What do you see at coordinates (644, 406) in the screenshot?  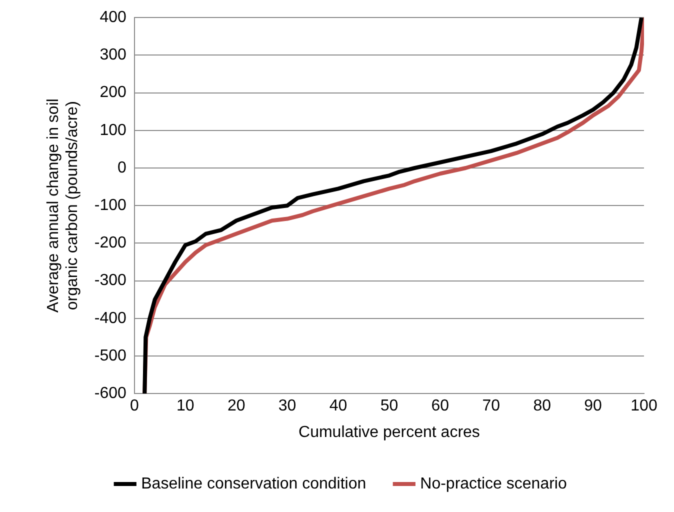 I see `x-tick-label: 100` at bounding box center [644, 406].